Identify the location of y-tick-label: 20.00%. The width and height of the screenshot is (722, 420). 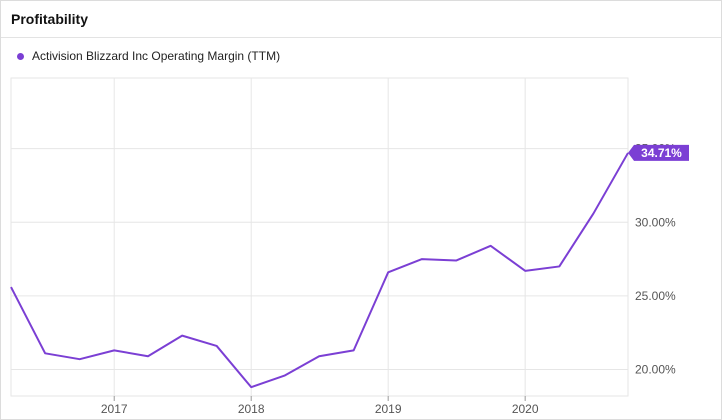
(655, 370).